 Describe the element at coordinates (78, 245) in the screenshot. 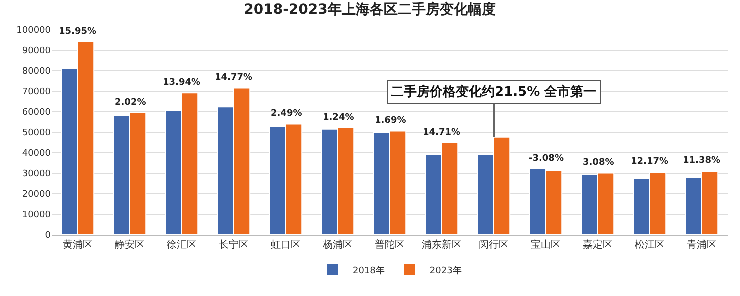

I see `x-tick-label: 黄浦区` at that location.